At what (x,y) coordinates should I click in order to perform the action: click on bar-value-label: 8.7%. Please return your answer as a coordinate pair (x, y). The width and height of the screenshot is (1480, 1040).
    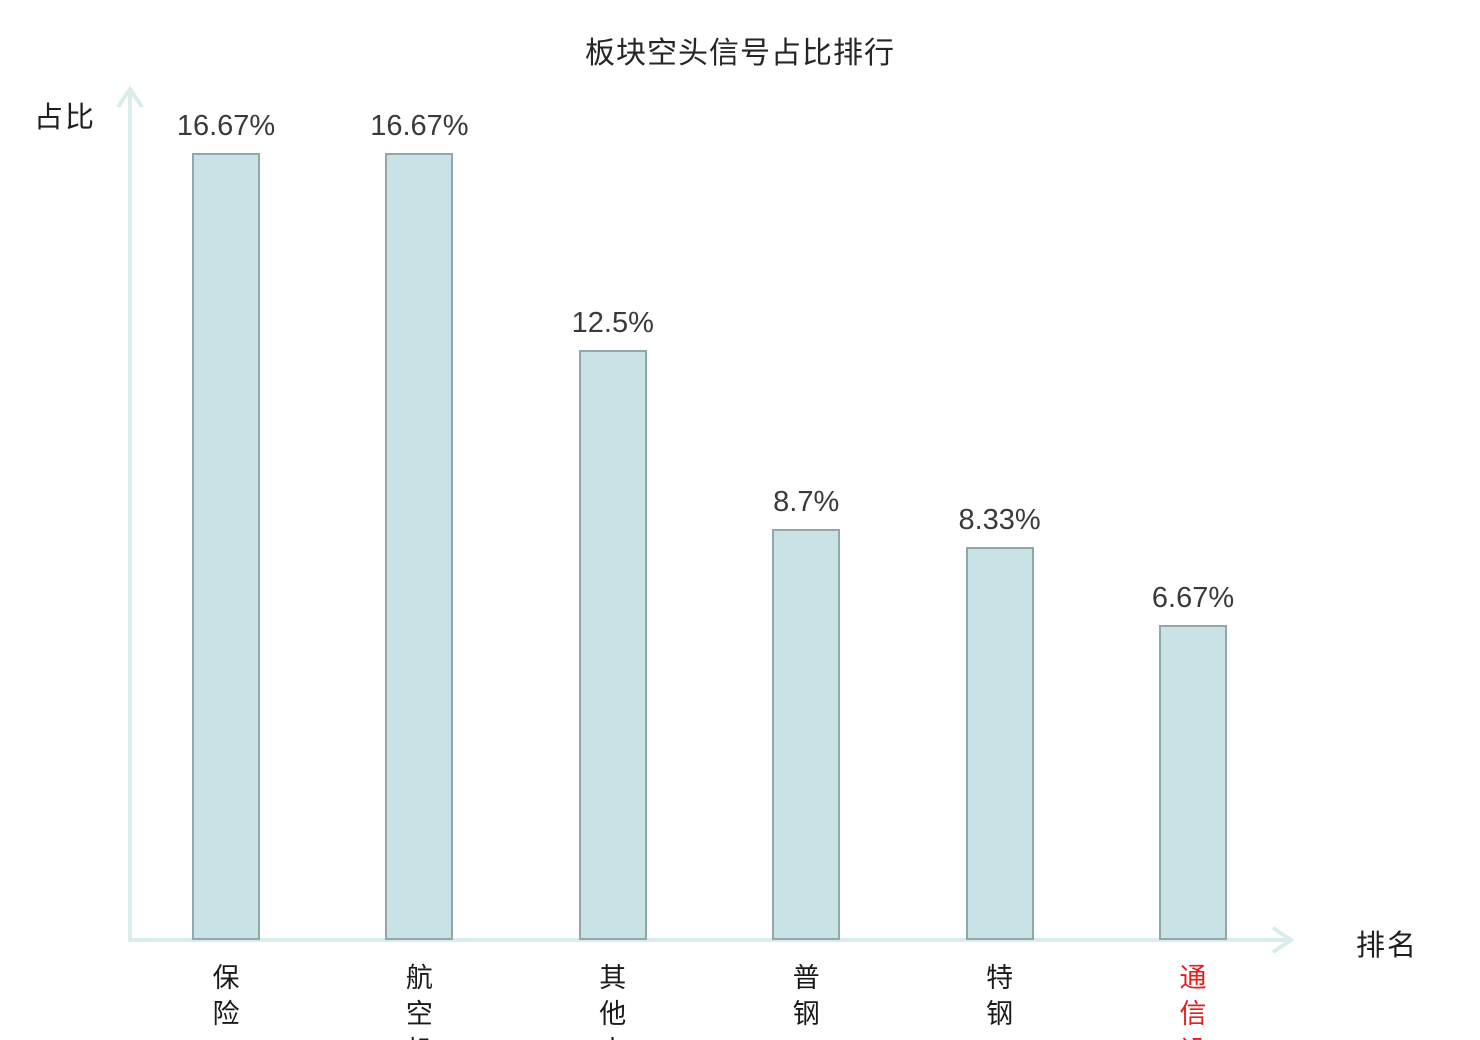
    Looking at the image, I should click on (806, 502).